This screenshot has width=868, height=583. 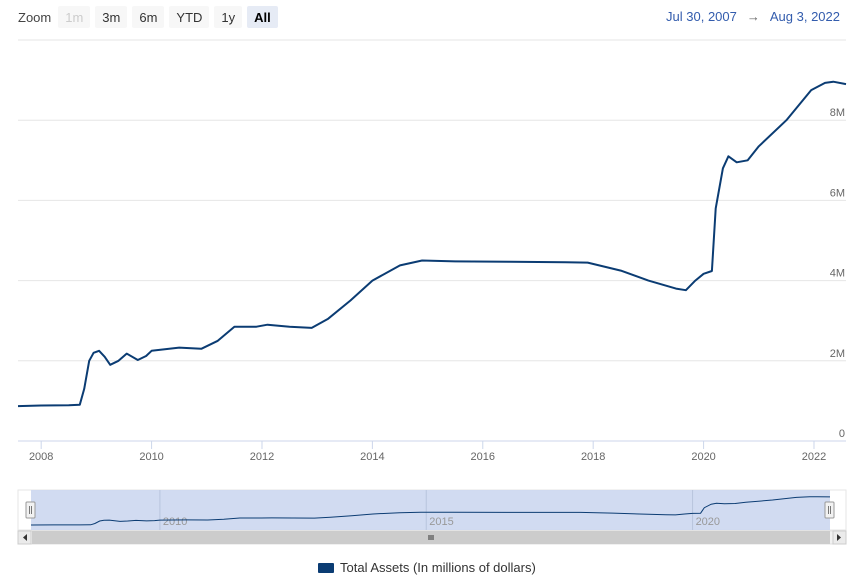 What do you see at coordinates (35, 17) in the screenshot?
I see `zoom-label: Zoom` at bounding box center [35, 17].